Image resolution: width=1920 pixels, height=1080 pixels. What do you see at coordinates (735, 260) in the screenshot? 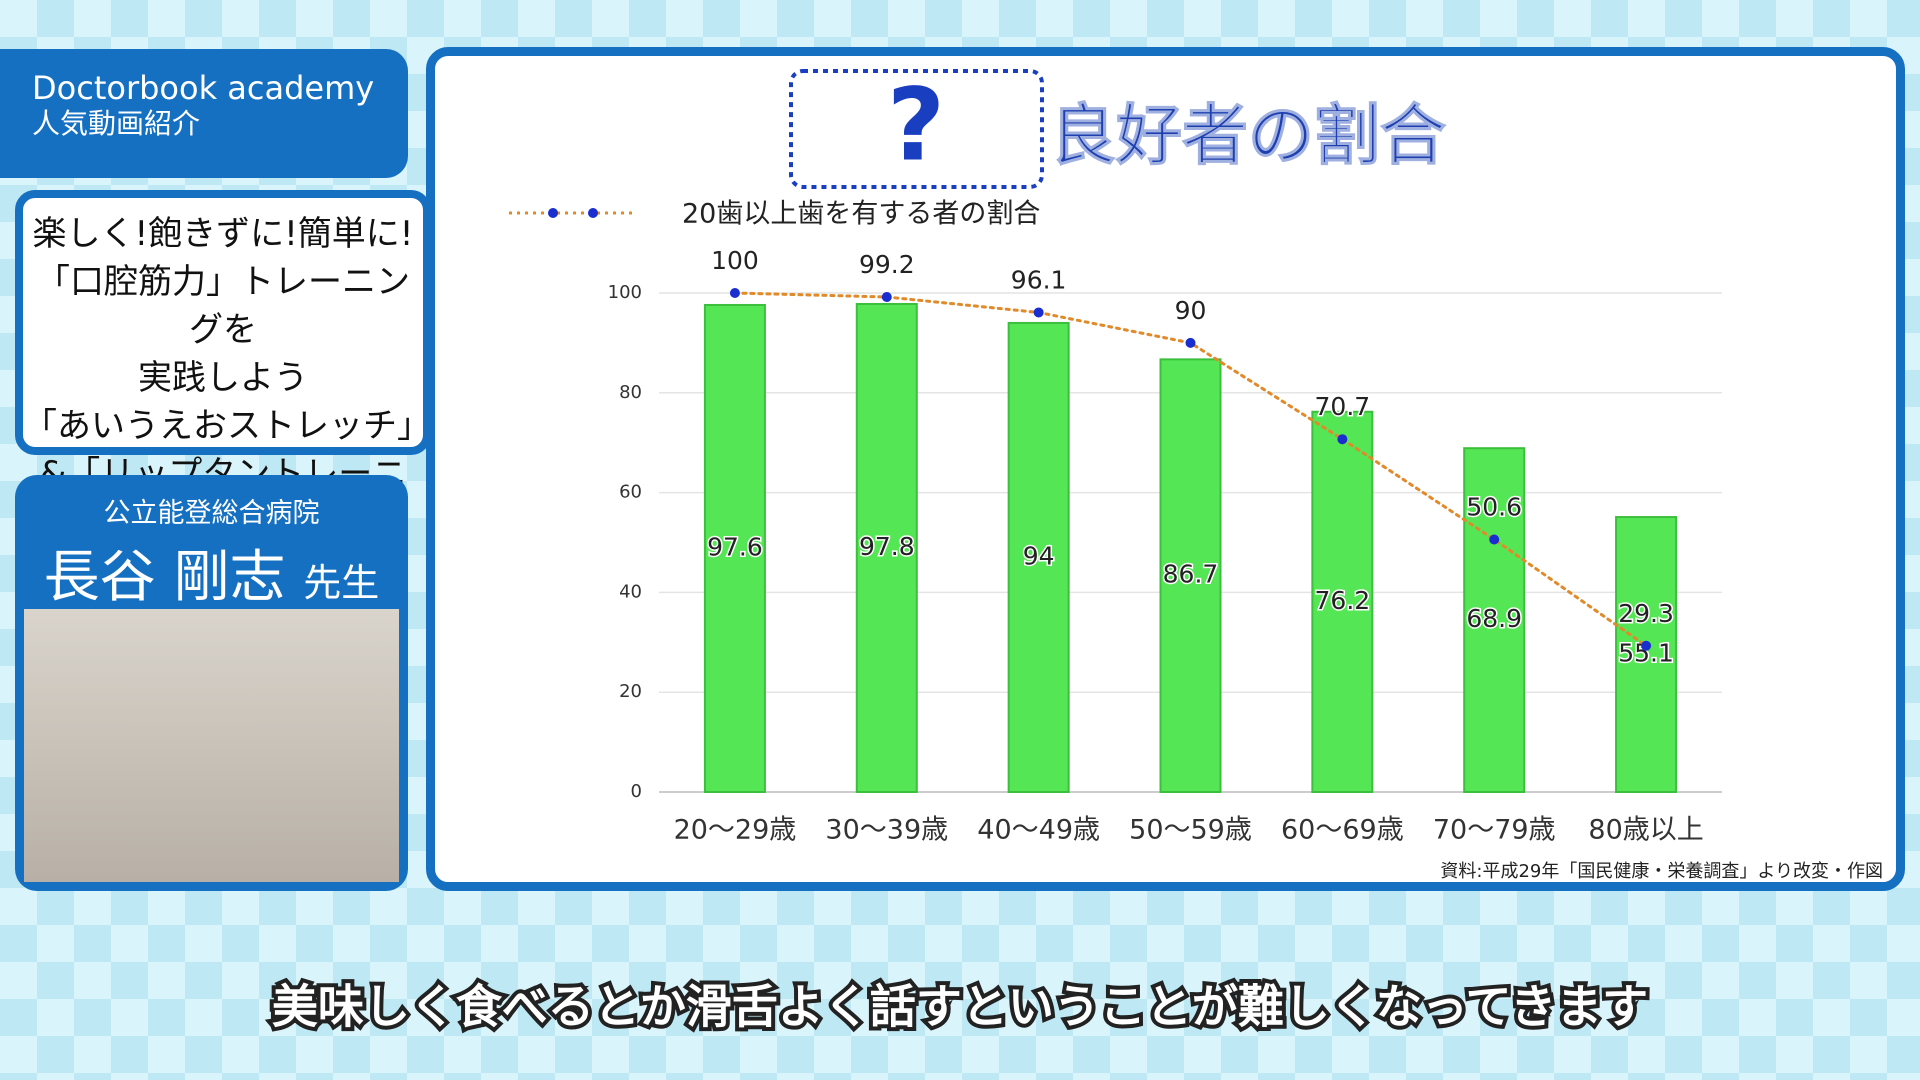
I see `line-label: 100` at bounding box center [735, 260].